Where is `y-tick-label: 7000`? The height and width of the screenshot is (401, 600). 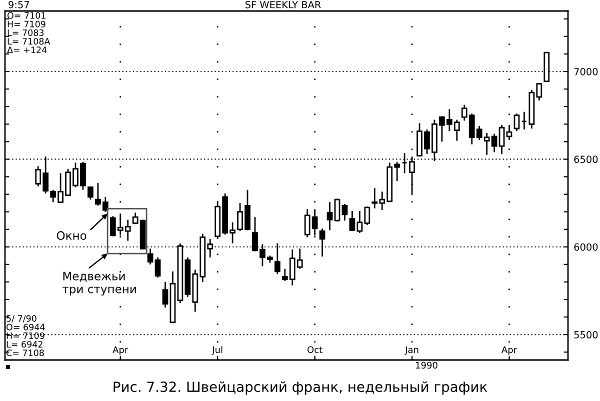
y-tick-label: 7000 is located at coordinates (586, 72).